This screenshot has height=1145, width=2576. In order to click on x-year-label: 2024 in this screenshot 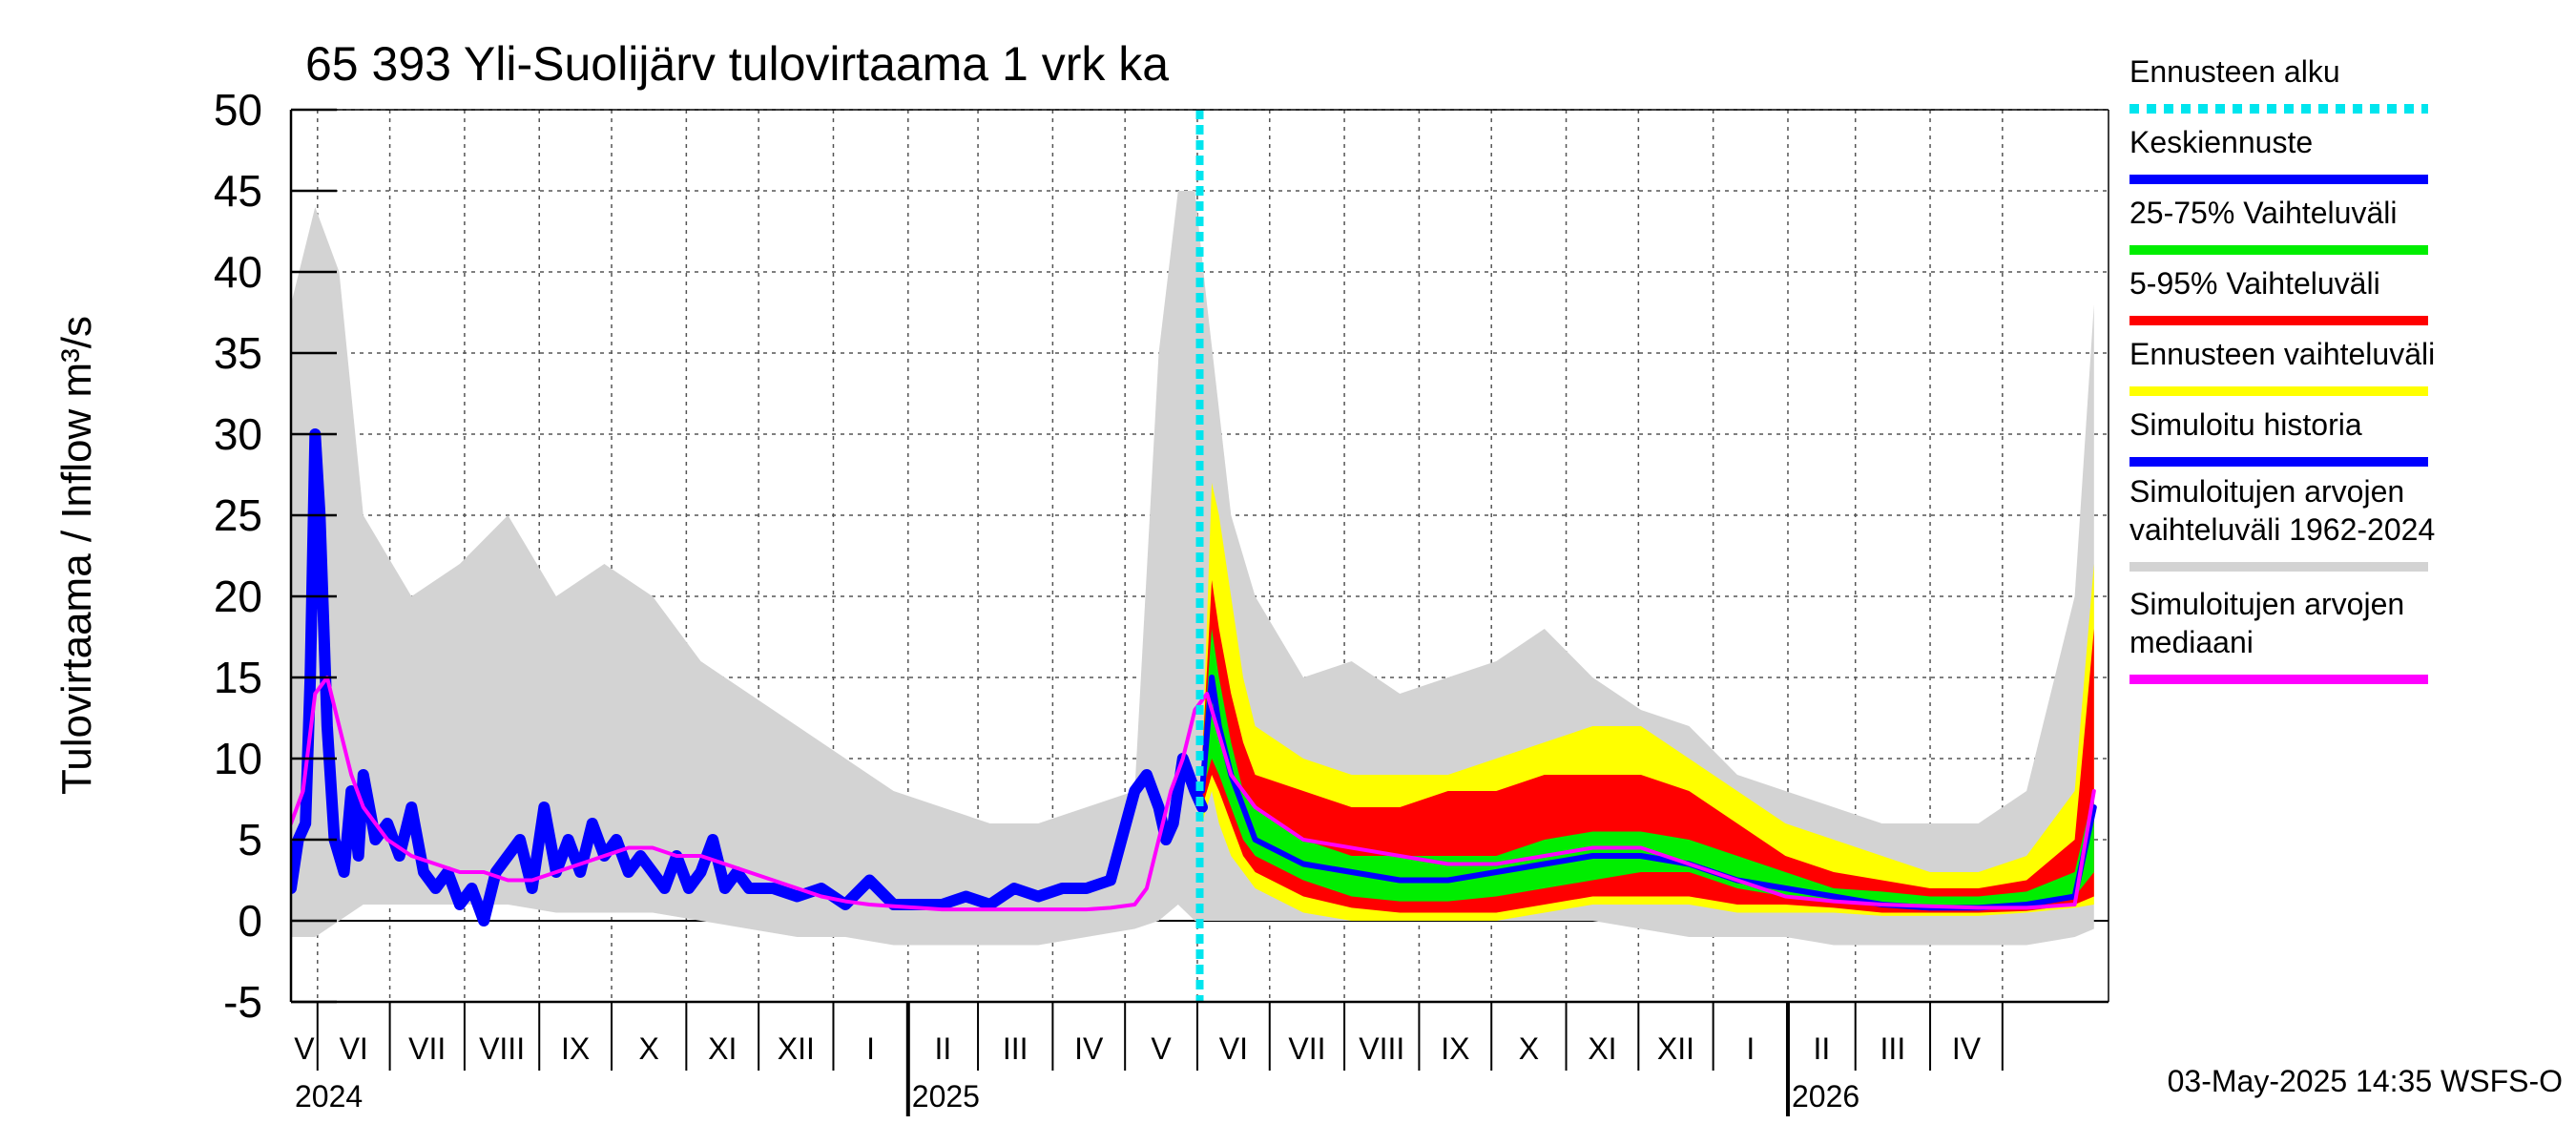, I will do `click(329, 1096)`.